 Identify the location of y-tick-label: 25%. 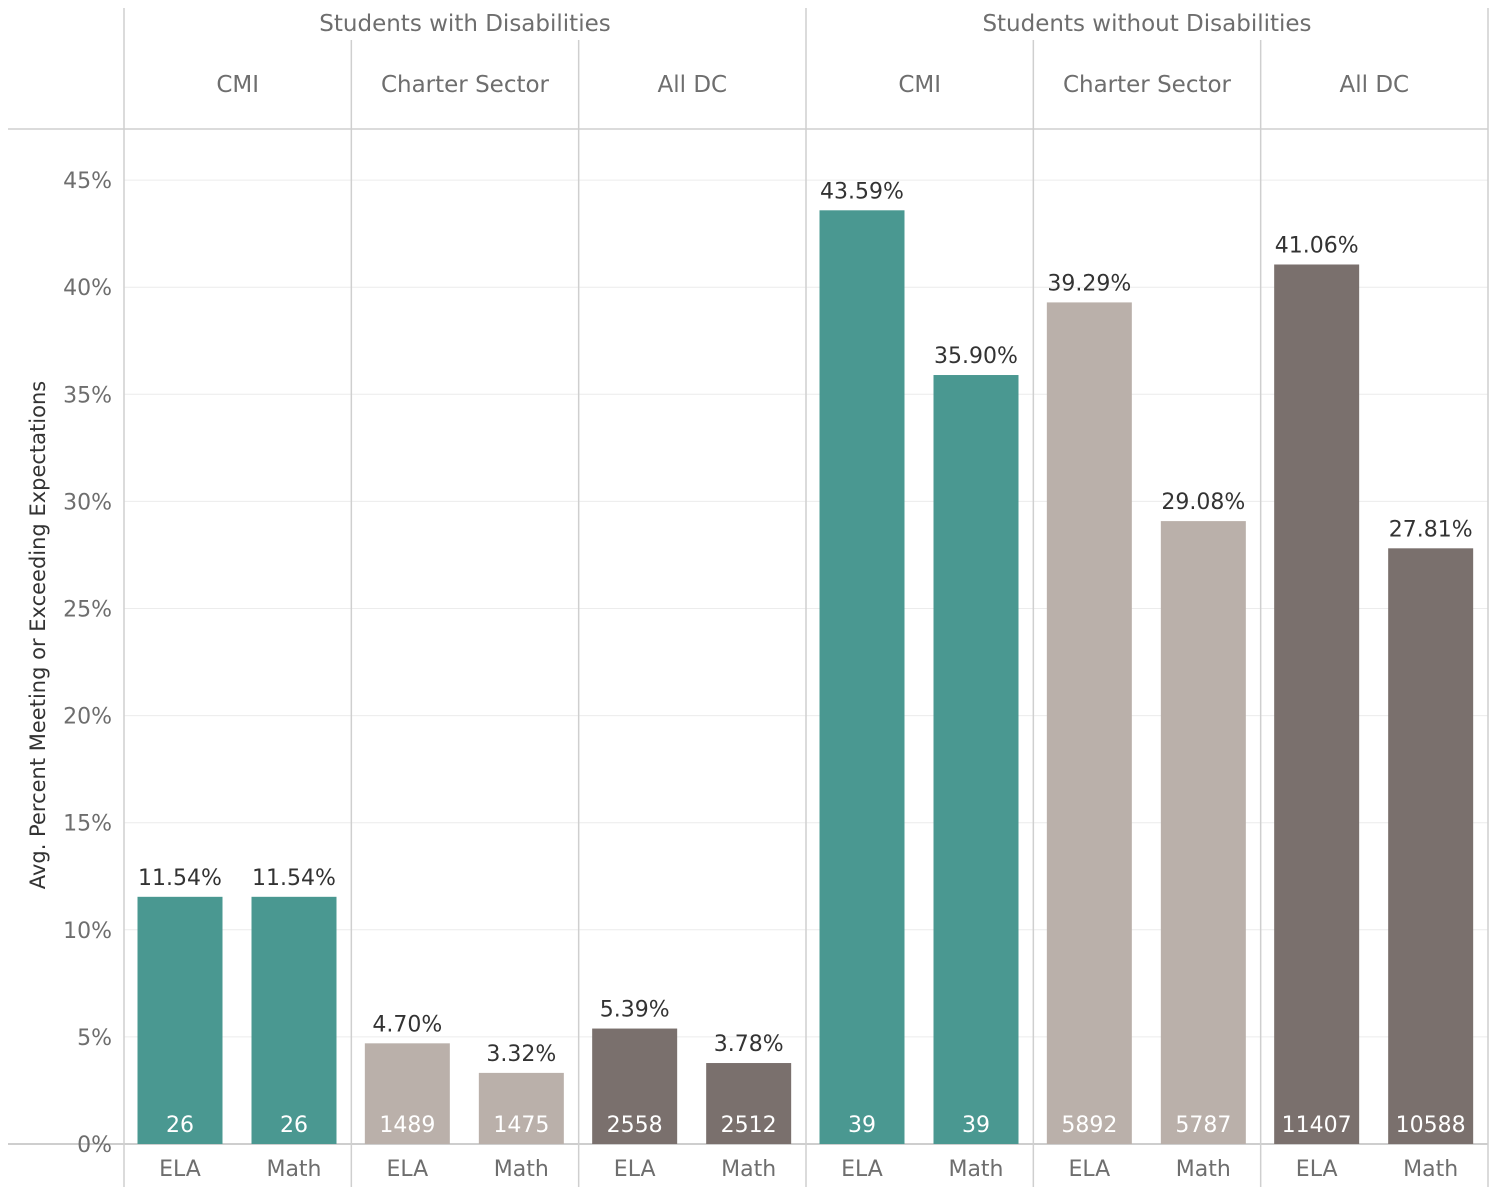
(87, 610).